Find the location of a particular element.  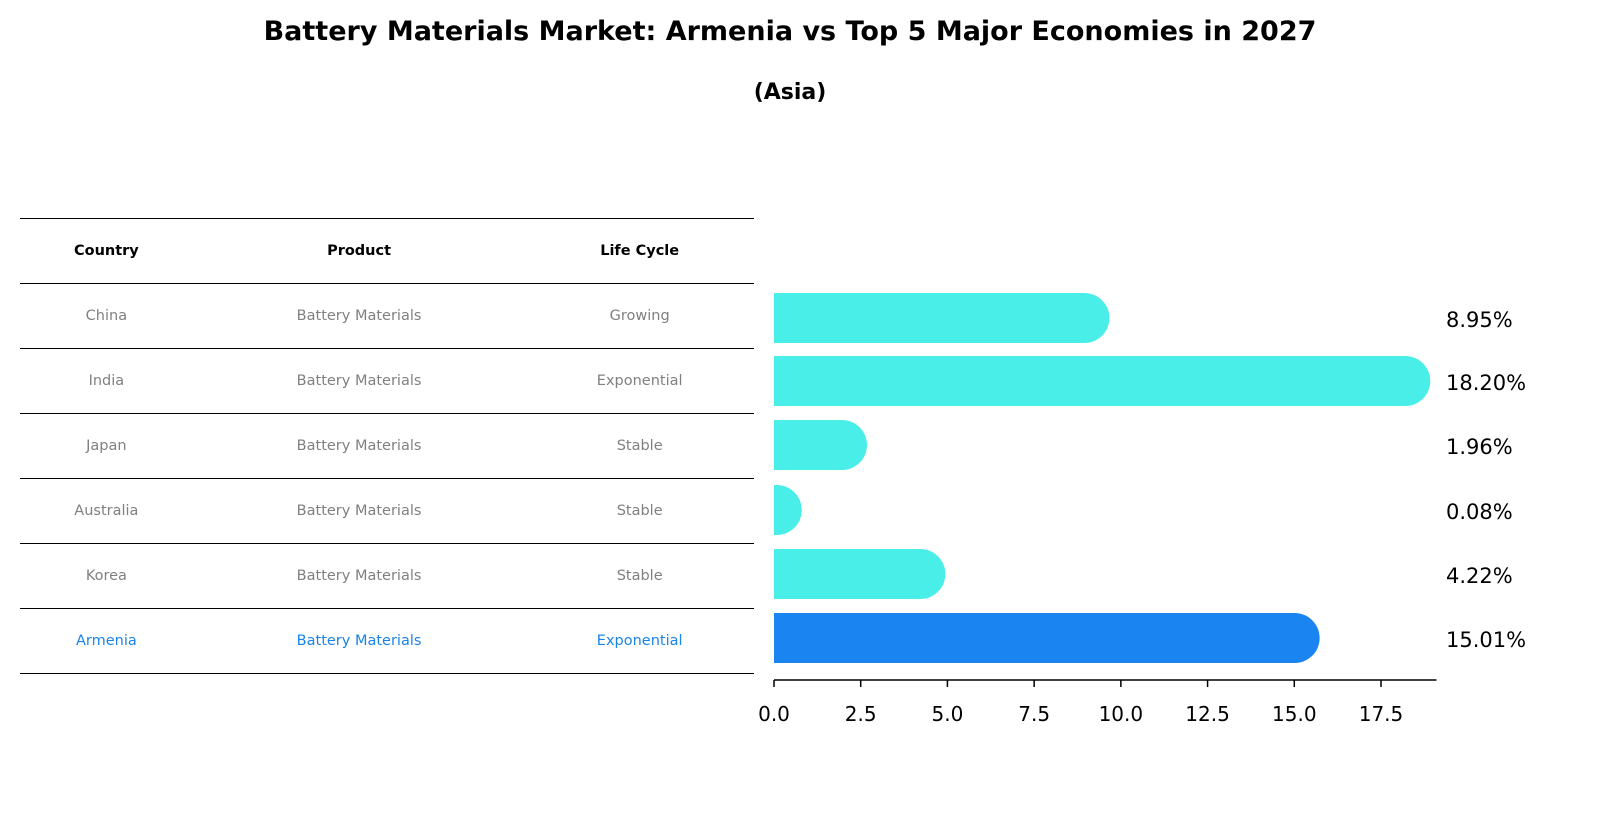

bar-korea is located at coordinates (860, 574).